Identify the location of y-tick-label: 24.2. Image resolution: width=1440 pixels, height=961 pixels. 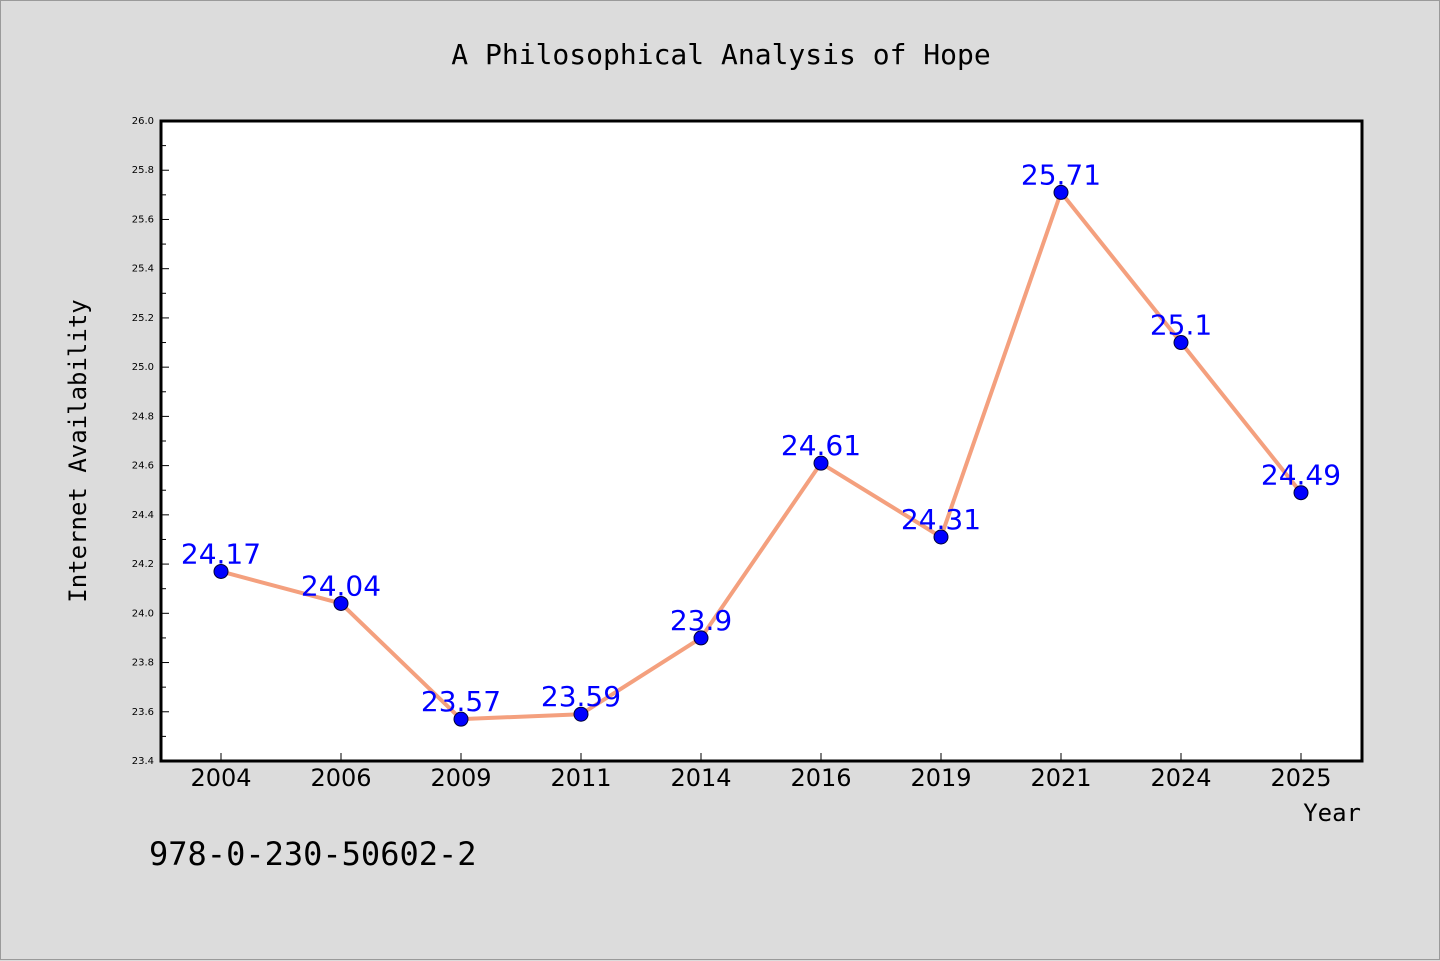
(143, 564).